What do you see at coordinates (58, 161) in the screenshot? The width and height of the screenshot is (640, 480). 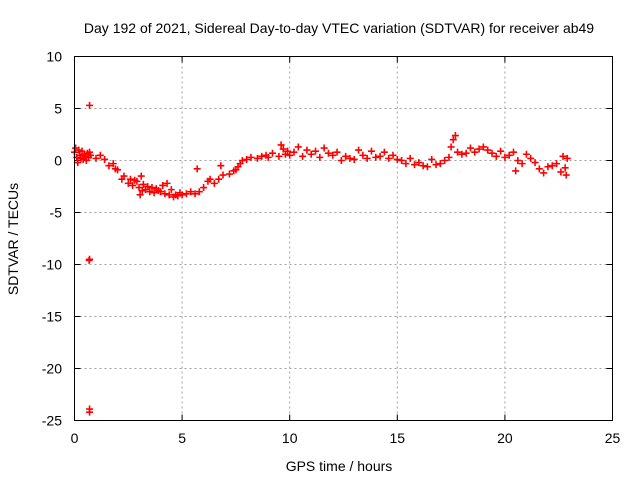 I see `y-tick-label: 0` at bounding box center [58, 161].